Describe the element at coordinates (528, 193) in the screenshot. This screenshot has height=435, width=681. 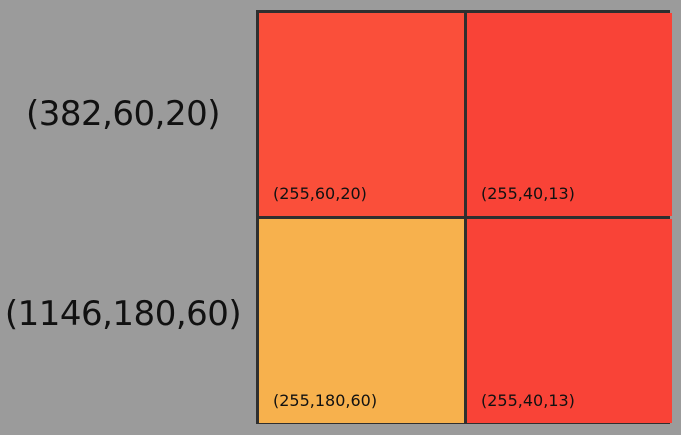
I see `swatch-label-top-right: (255,40,13)` at that location.